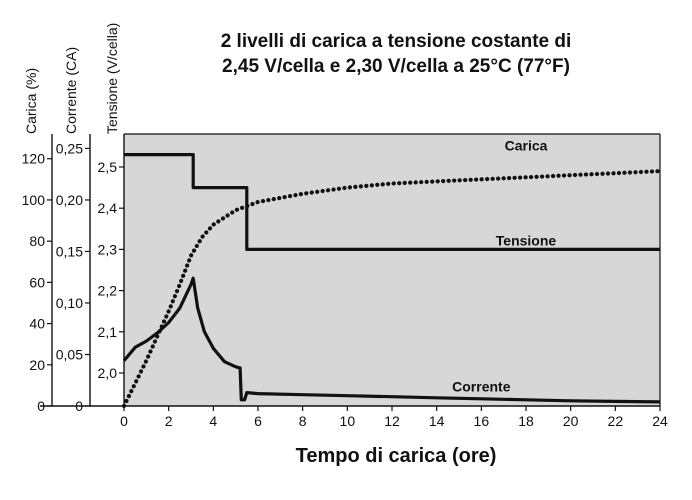 The height and width of the screenshot is (500, 692). Describe the element at coordinates (108, 373) in the screenshot. I see `y-tick-label-tensione: 2,0` at that location.